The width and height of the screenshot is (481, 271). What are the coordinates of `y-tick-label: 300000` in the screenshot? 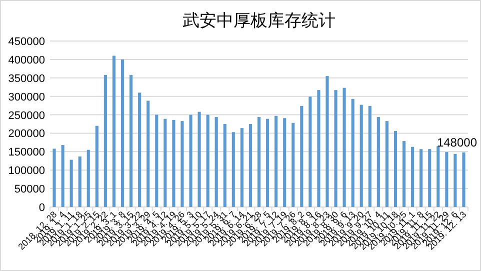 It's located at (26, 97).